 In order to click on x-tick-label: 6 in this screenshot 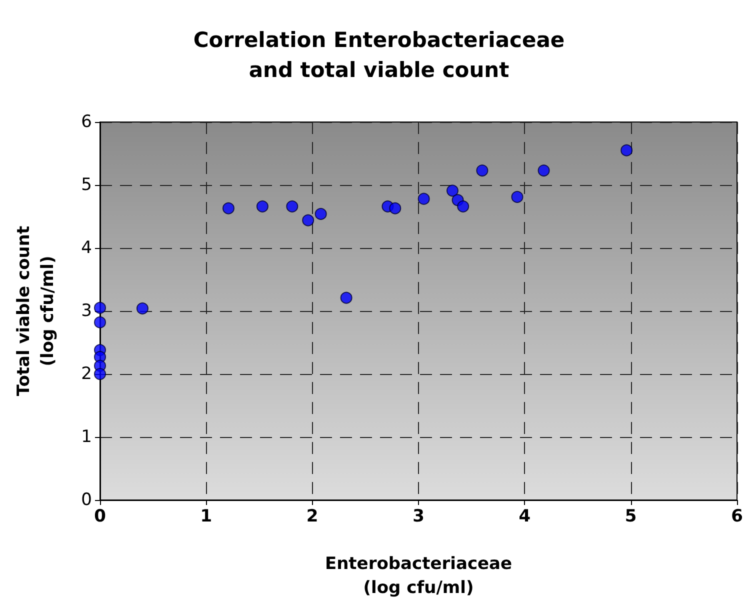, I will do `click(737, 516)`.